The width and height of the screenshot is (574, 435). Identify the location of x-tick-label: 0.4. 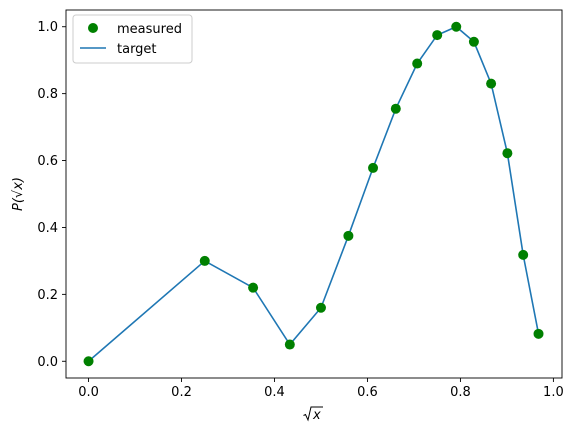
(274, 392).